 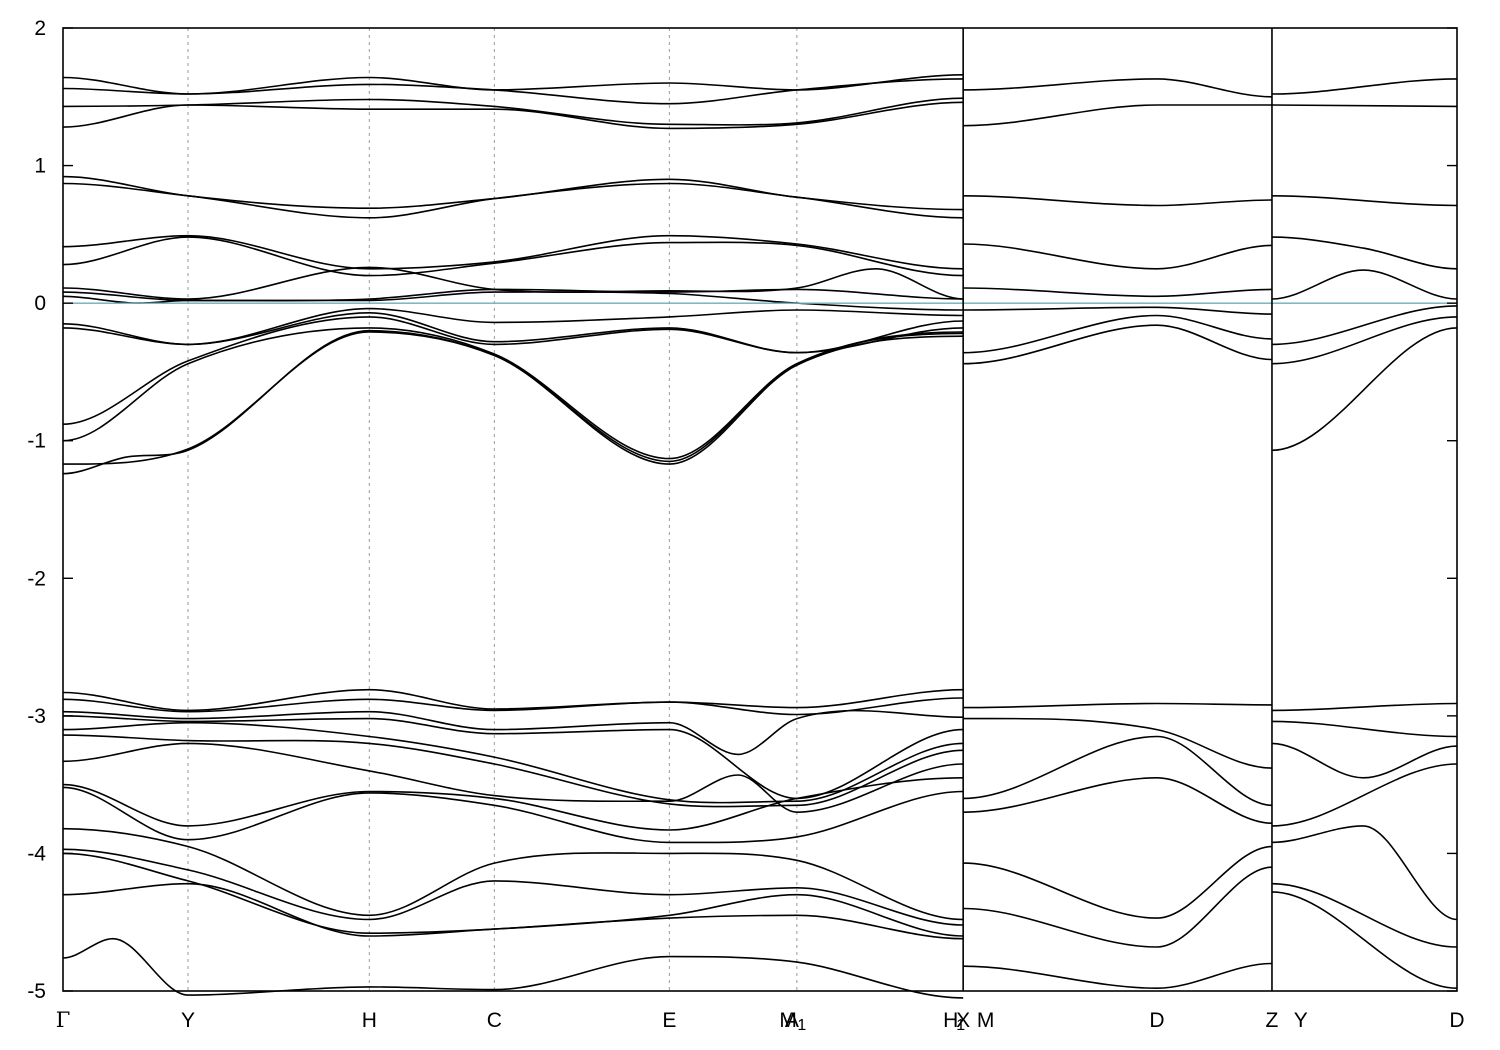 What do you see at coordinates (40, 166) in the screenshot?
I see `y-tick-label: 1` at bounding box center [40, 166].